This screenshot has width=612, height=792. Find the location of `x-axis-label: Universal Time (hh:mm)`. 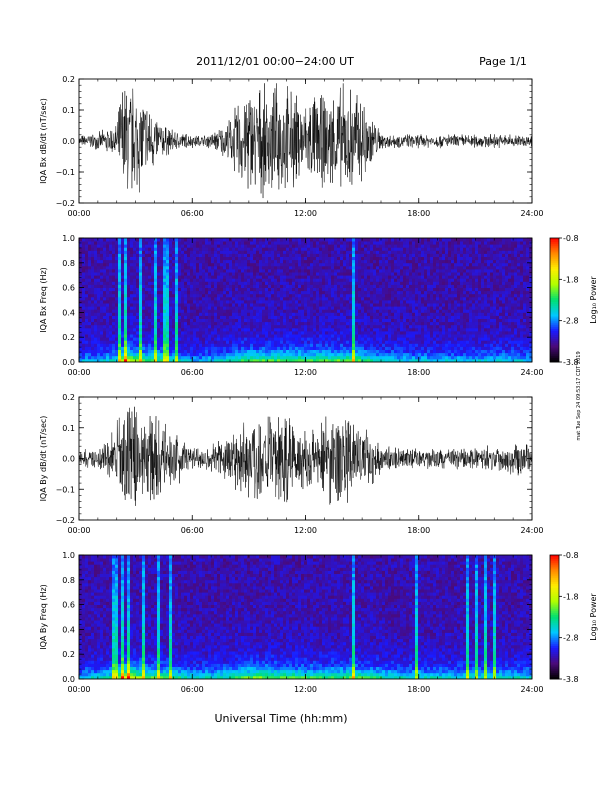

x-axis-label: Universal Time (hh:mm) is located at coordinates (281, 718).